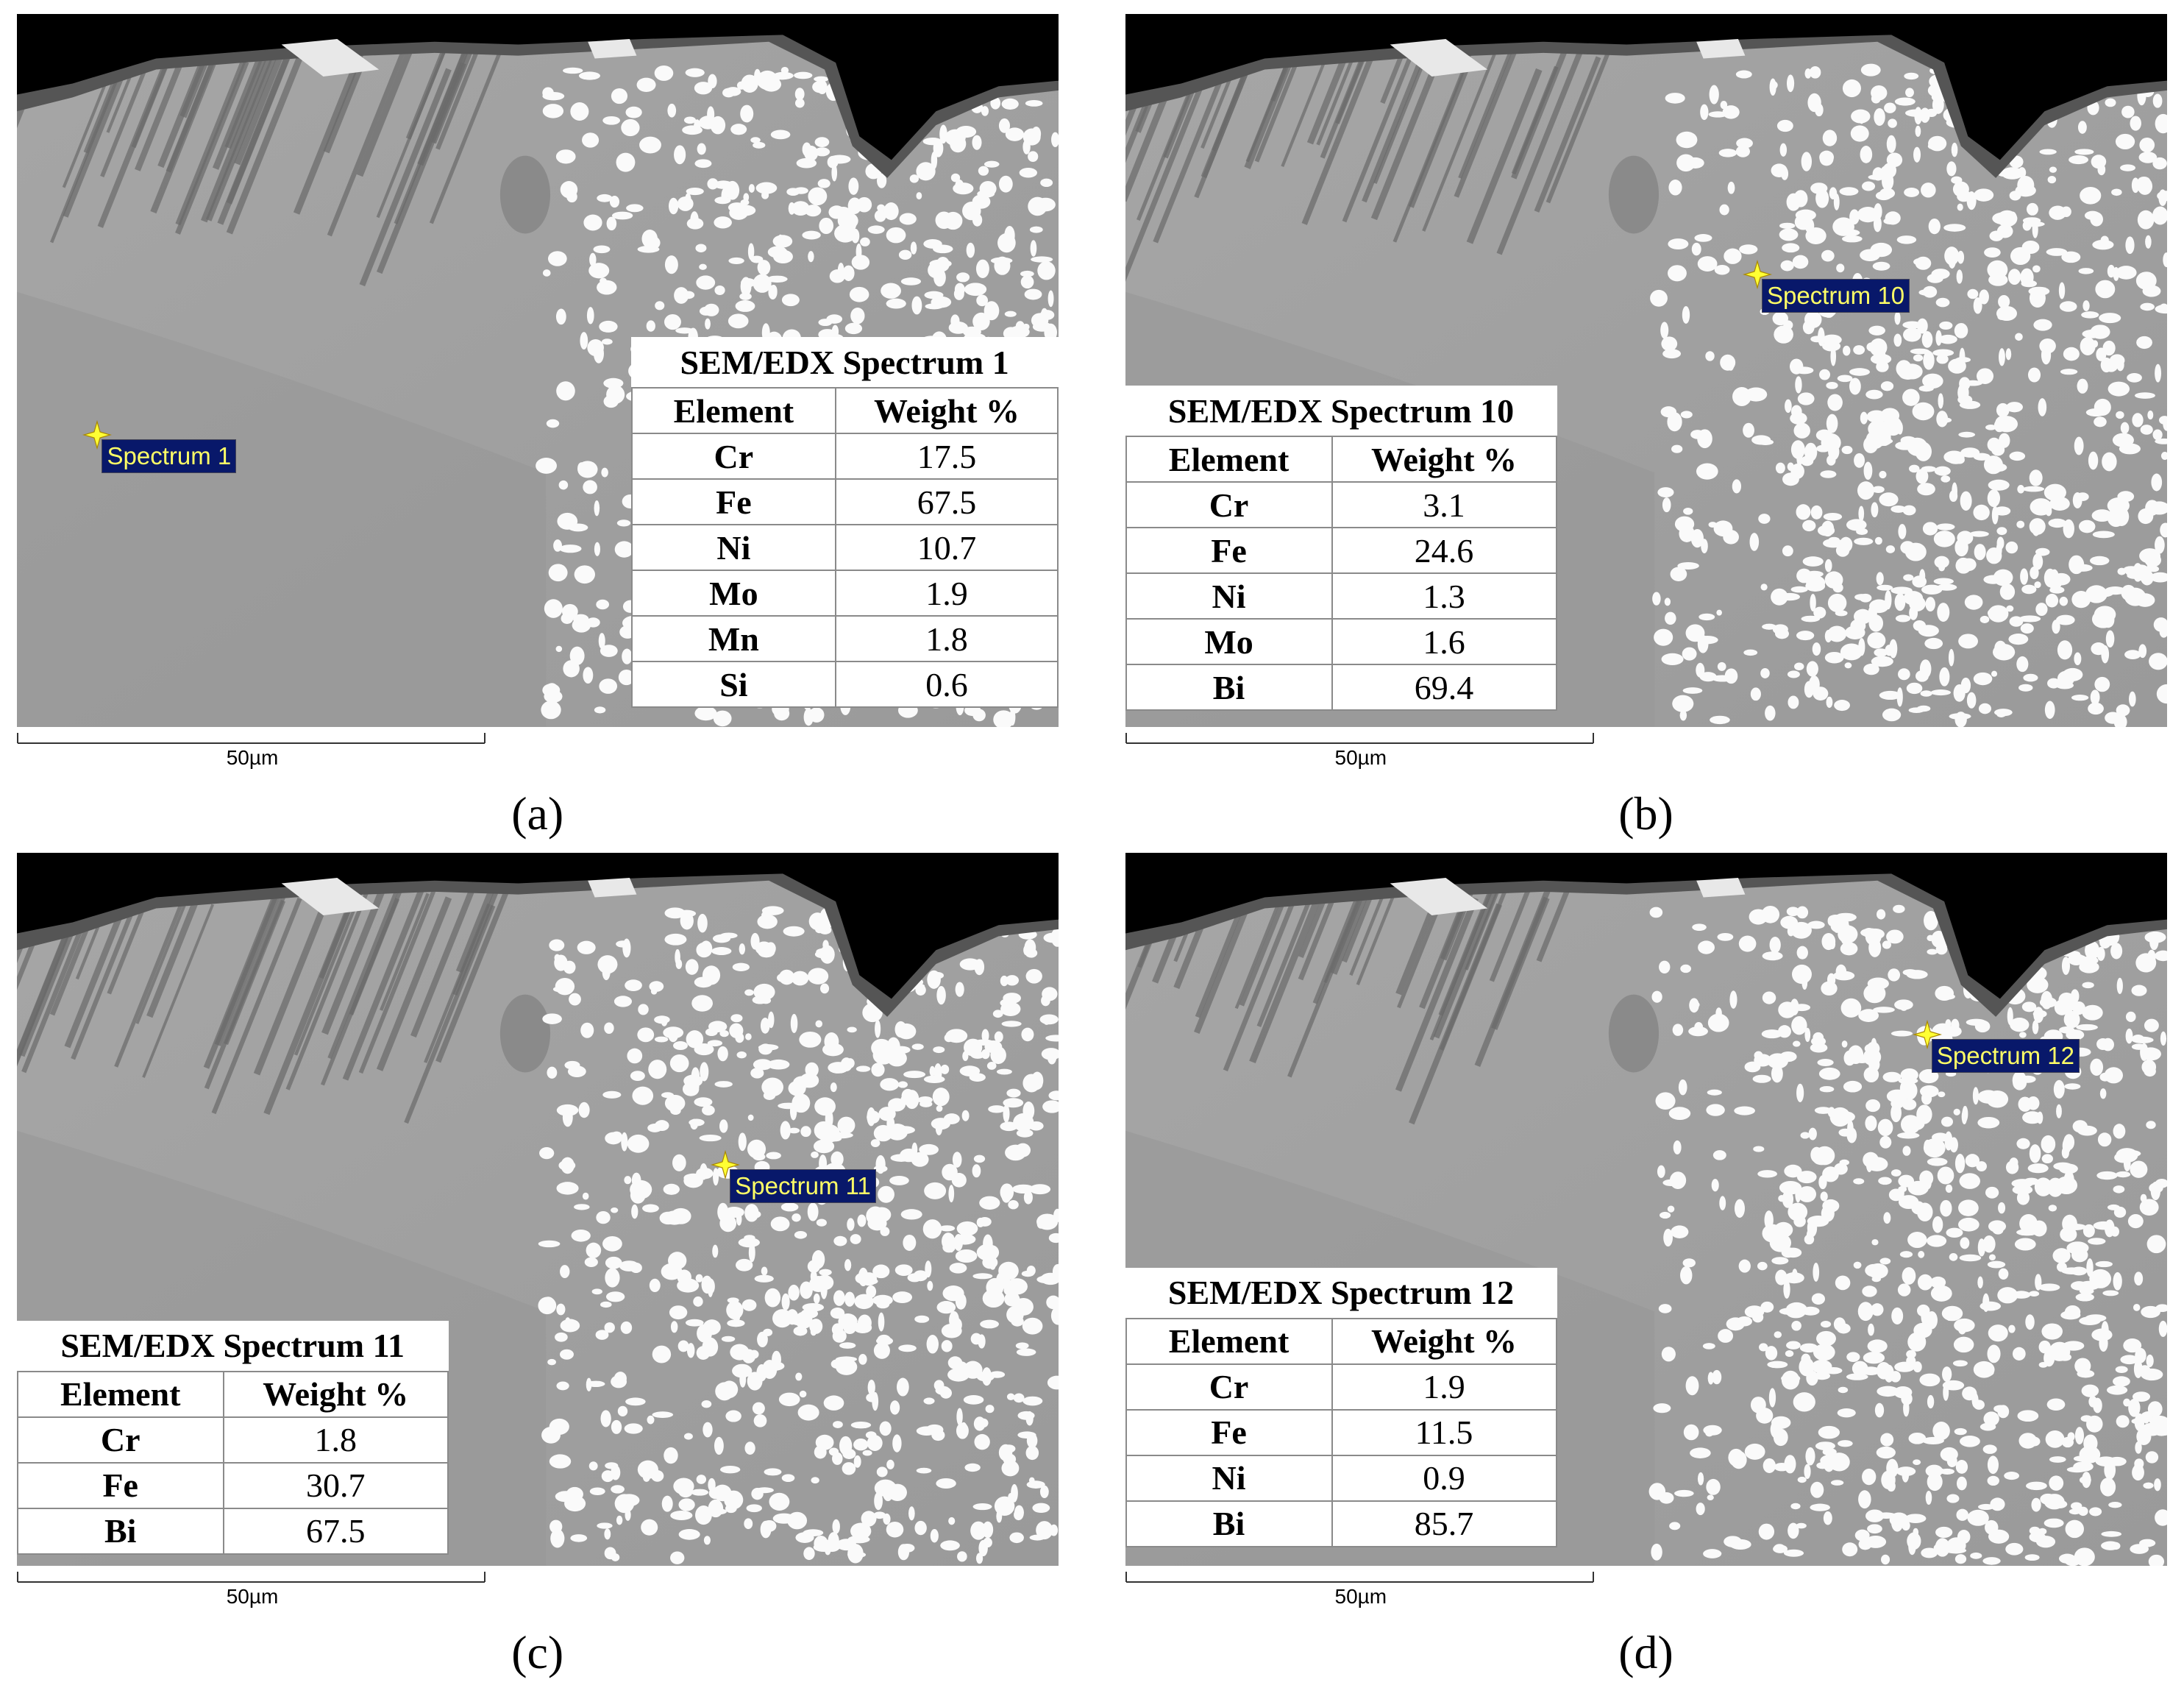  I want to click on dendrite, so click(1266, 113).